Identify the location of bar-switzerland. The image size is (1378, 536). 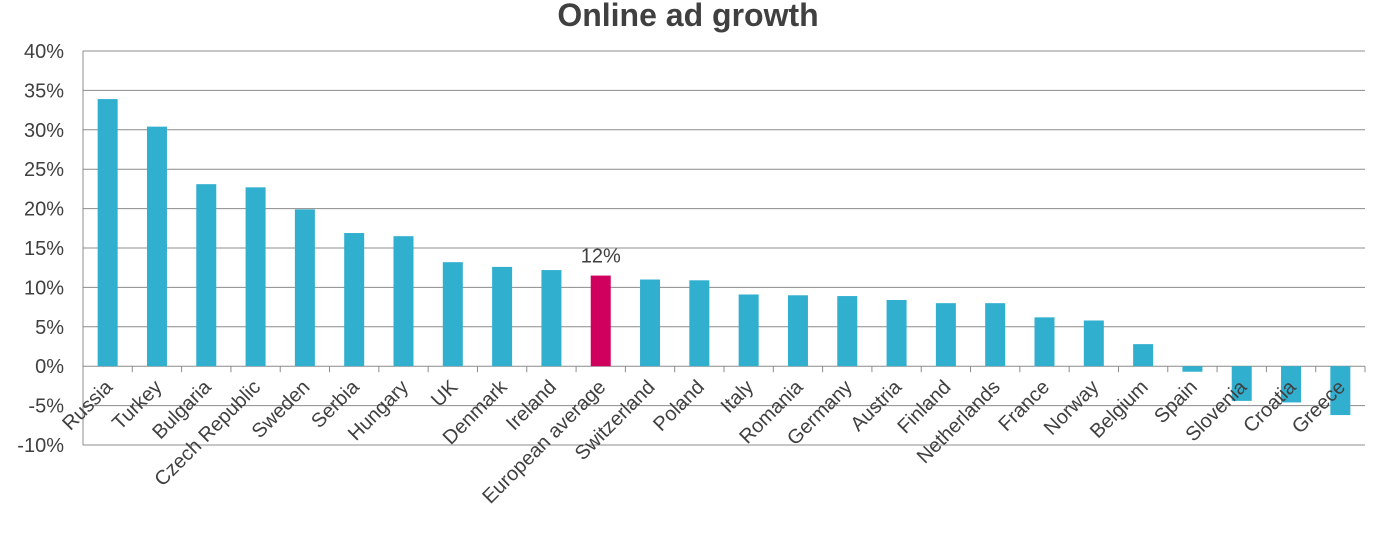
(650, 323).